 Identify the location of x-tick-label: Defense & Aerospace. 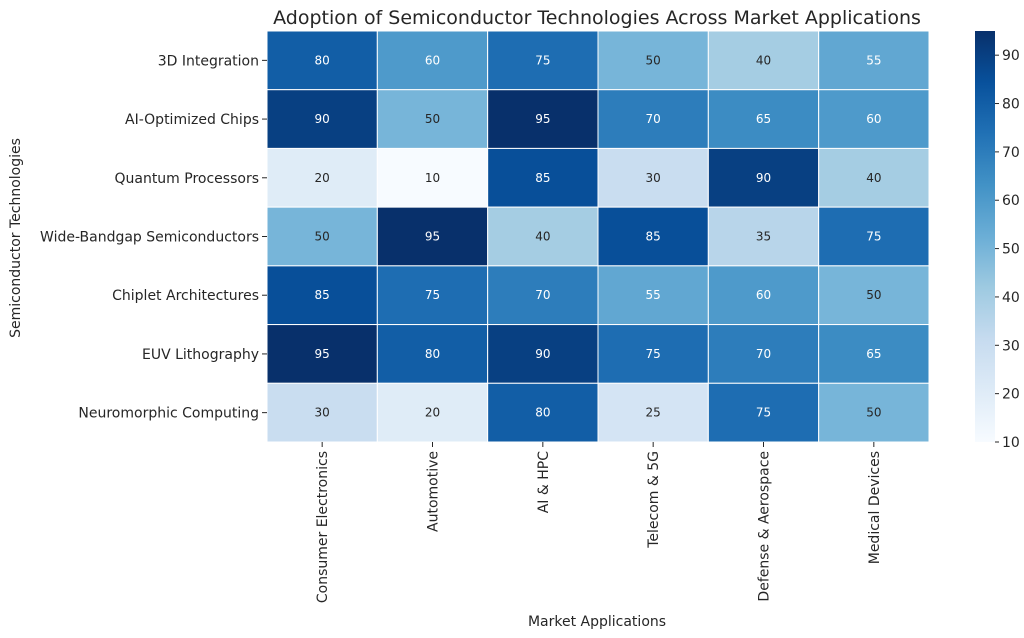
(765, 526).